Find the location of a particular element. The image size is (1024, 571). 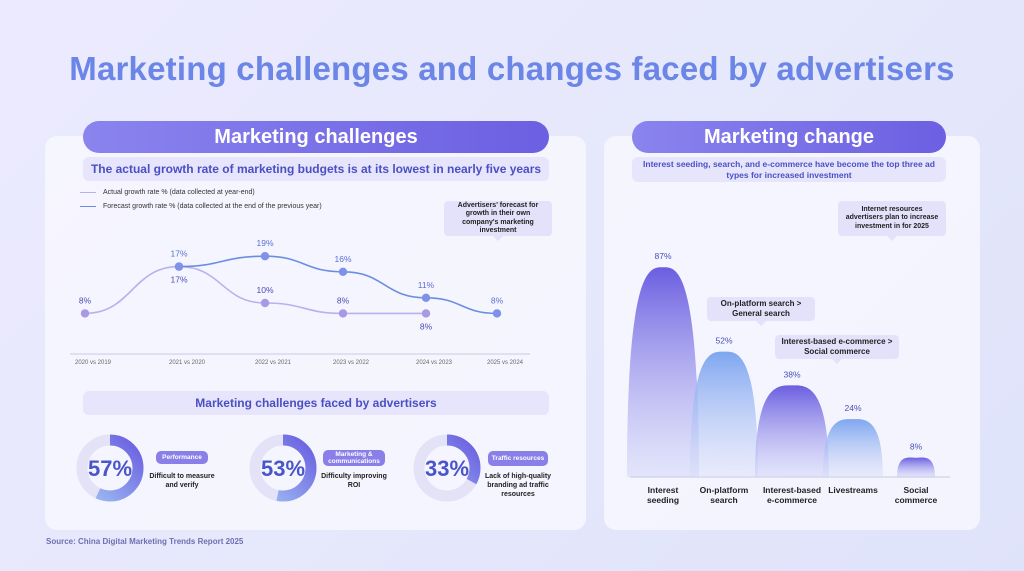

x-tick-label: 2021 vs 2020 is located at coordinates (187, 363).